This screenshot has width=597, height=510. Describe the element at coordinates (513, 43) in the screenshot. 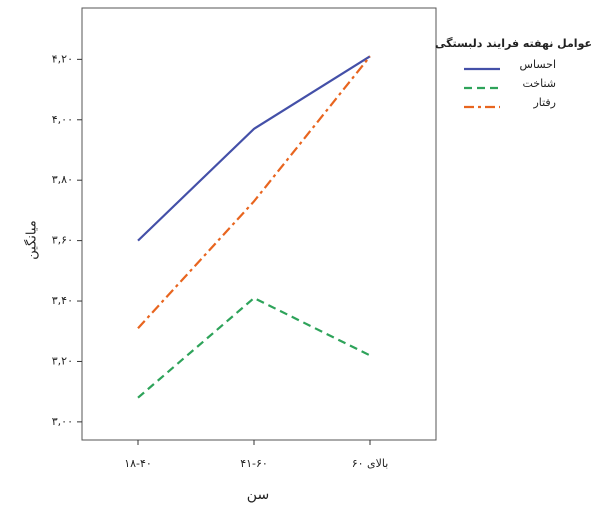

I see `legend-title: عوامل نهفته فرایند دلبستگی` at that location.